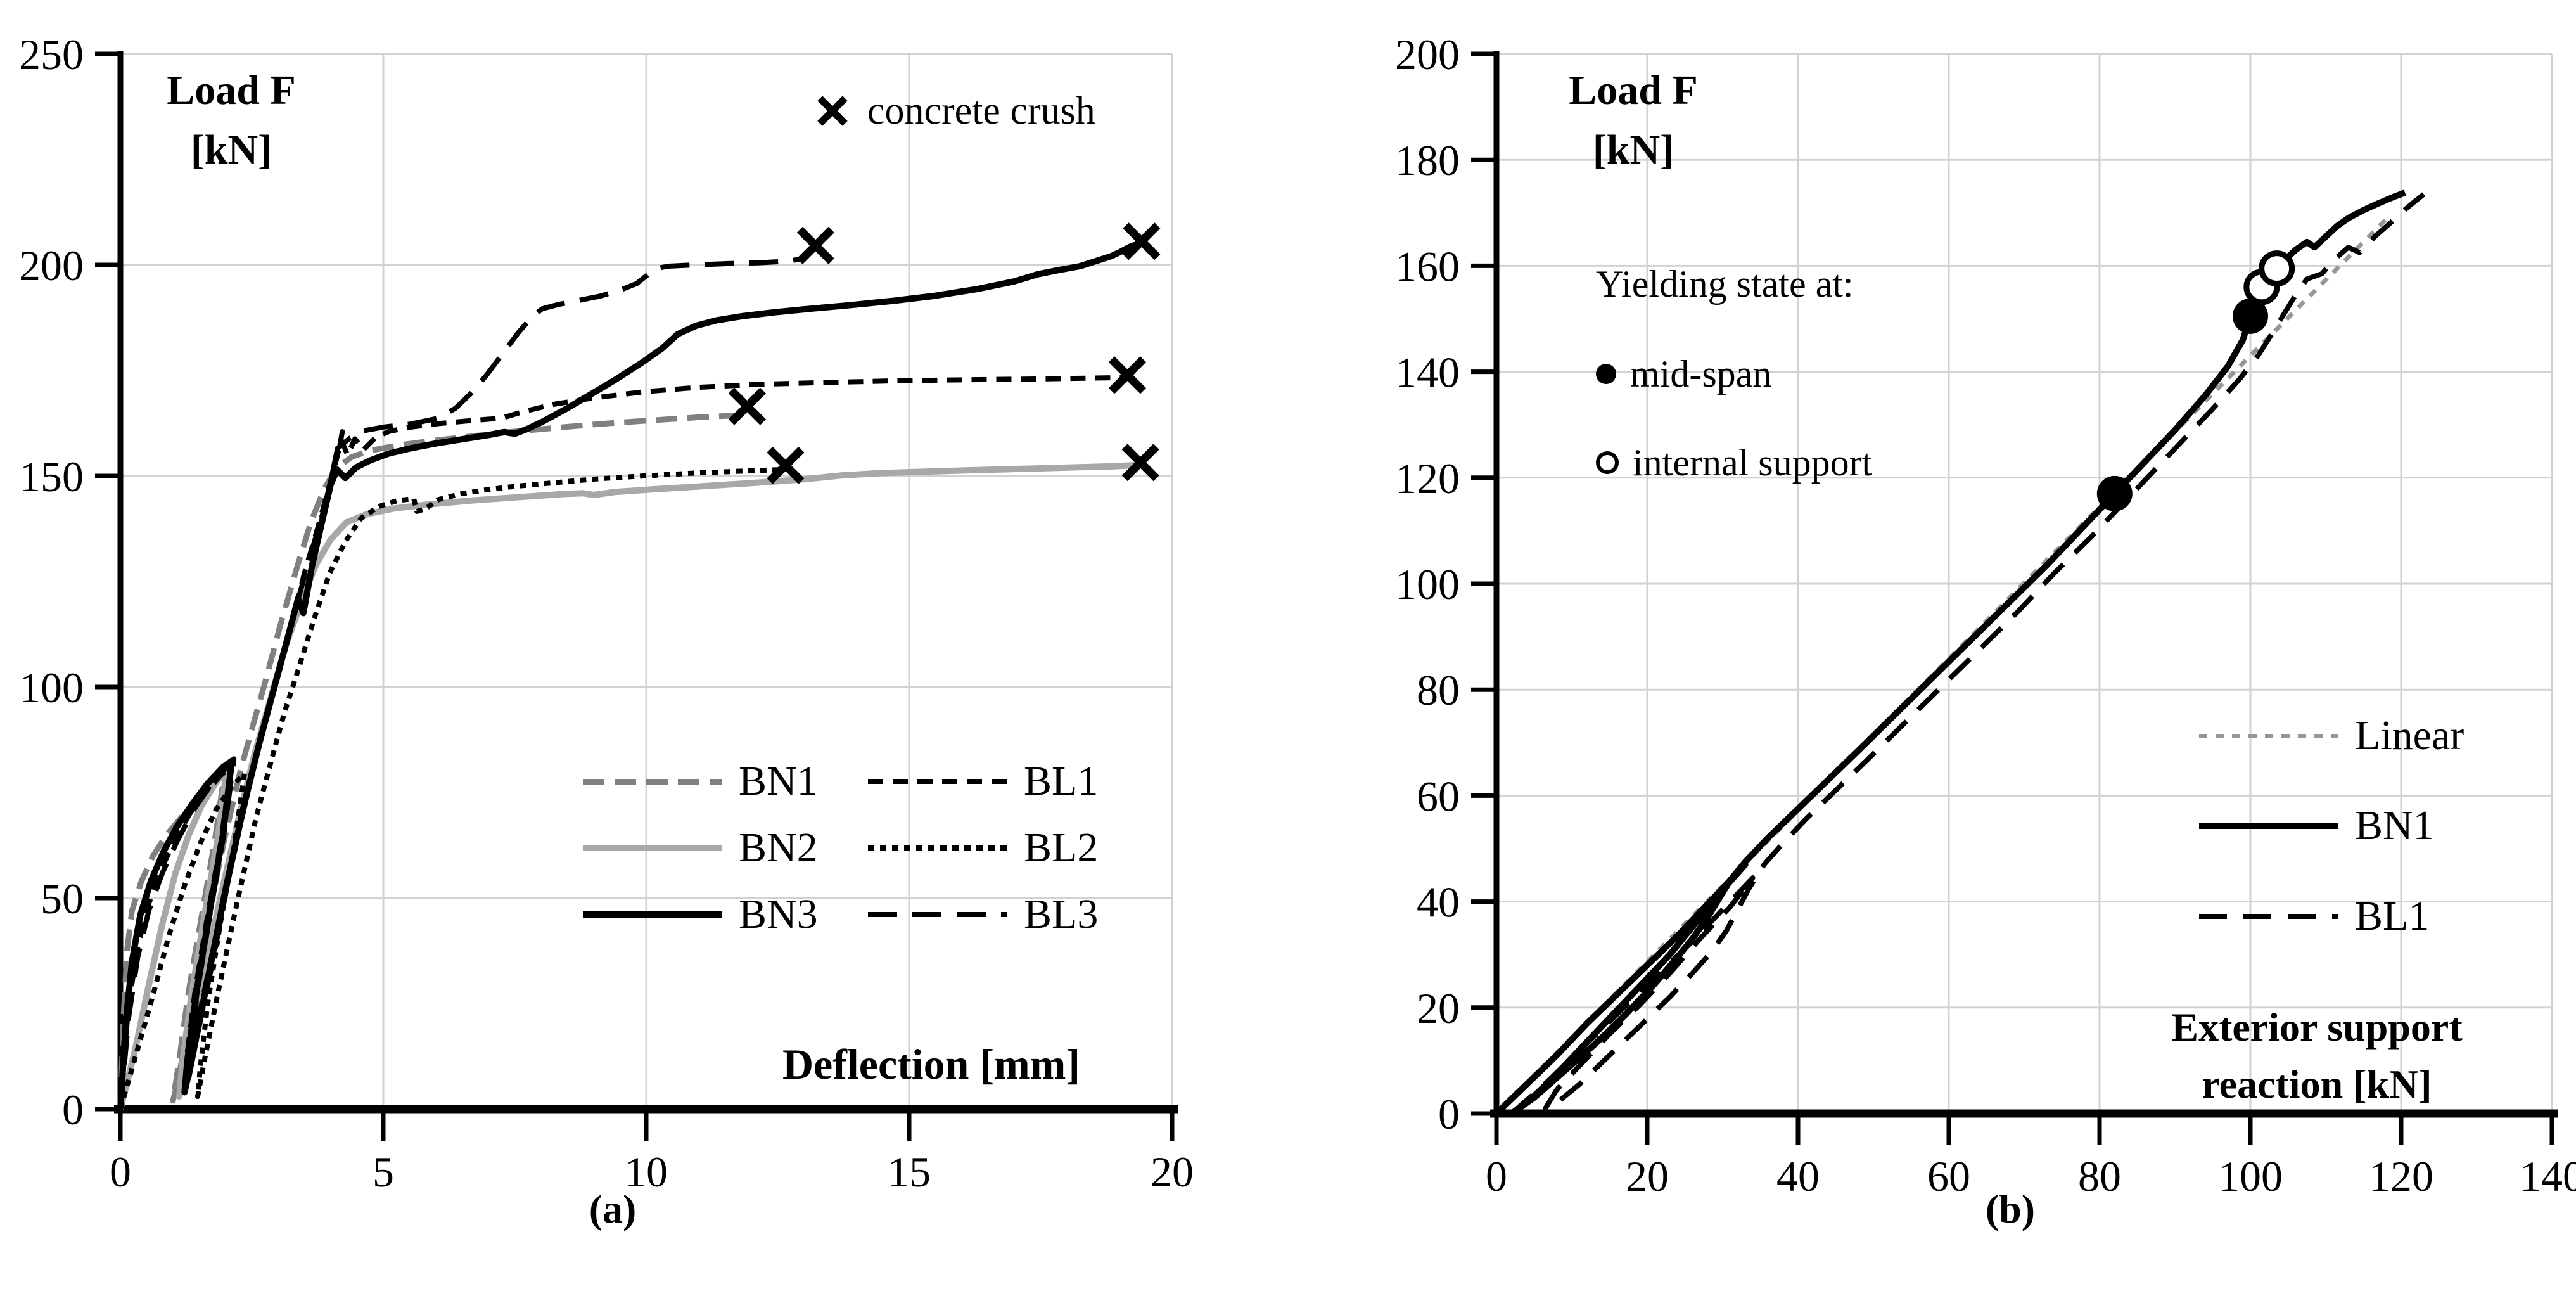 This screenshot has width=2576, height=1310. Describe the element at coordinates (2393, 916) in the screenshot. I see `legend-label-bl1-b: BL1` at that location.